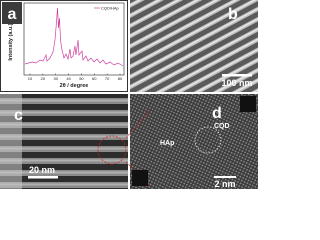 The height and width of the screenshot is (240, 320). Describe the element at coordinates (75, 77) in the screenshot. I see `x-ticks: 10 20 30 40 50 60 70 80` at that location.